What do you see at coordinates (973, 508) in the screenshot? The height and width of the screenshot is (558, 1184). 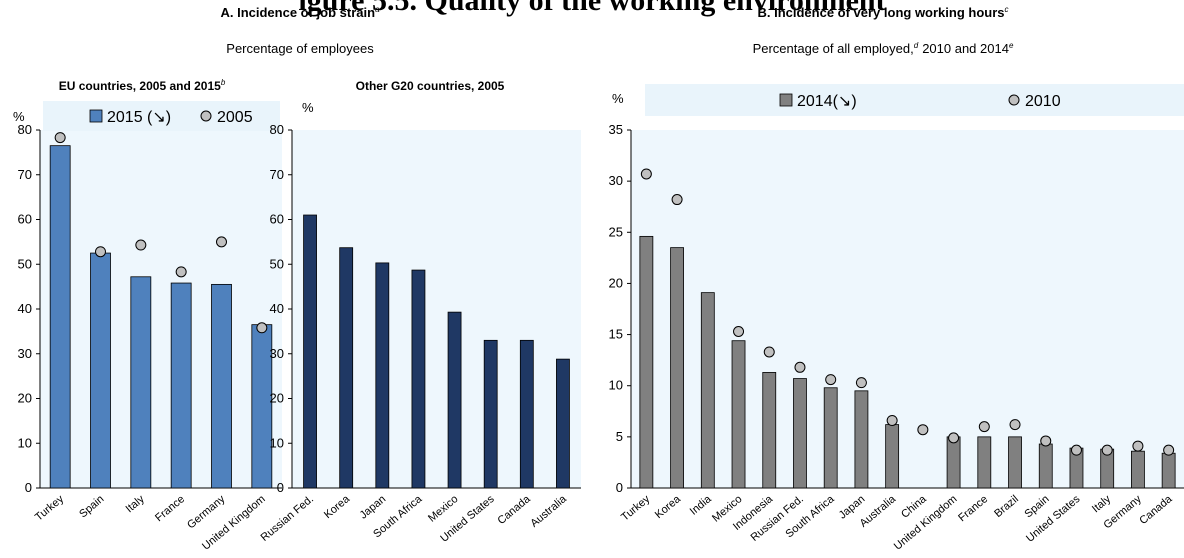 I see `x-tick-label: France` at bounding box center [973, 508].